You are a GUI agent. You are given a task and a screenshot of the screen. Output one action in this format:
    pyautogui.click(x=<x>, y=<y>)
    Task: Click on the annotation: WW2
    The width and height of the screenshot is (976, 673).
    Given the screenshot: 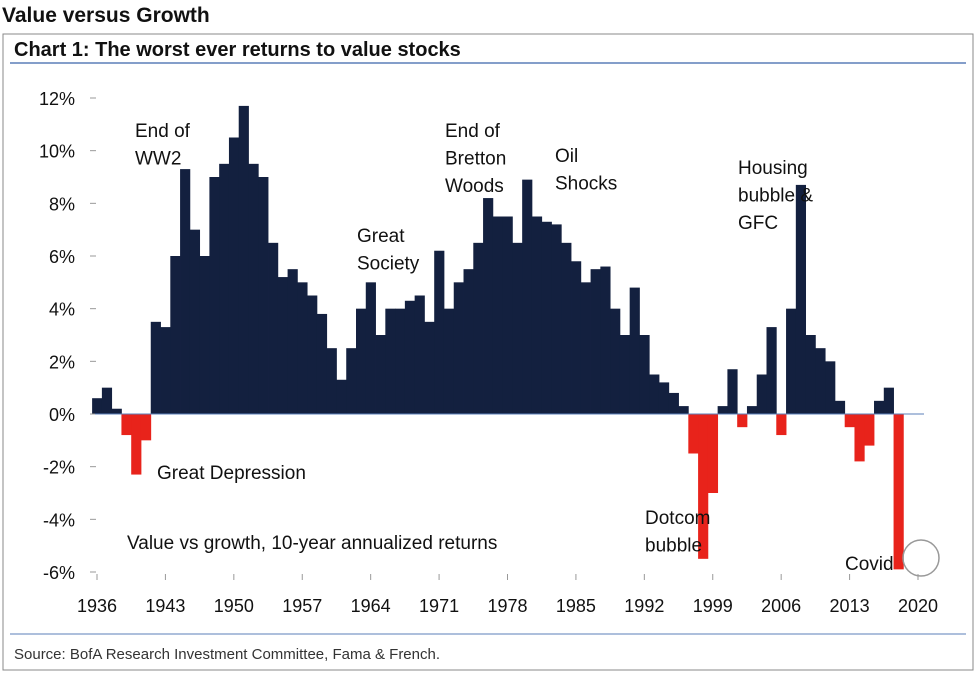 What is the action you would take?
    pyautogui.click(x=158, y=159)
    